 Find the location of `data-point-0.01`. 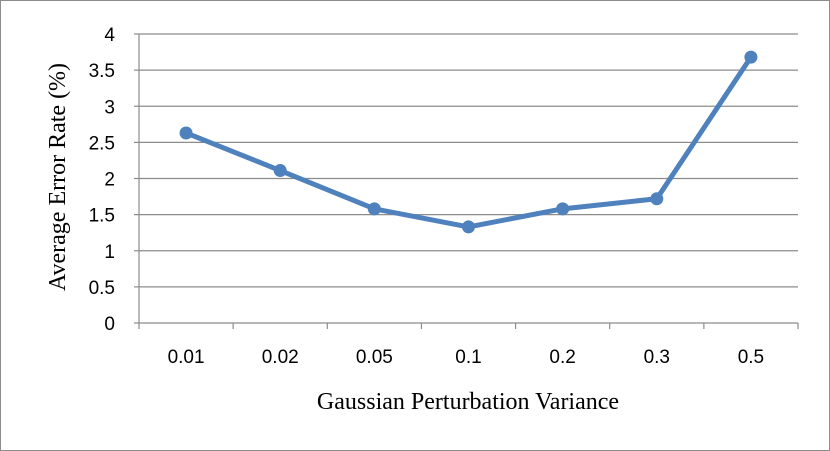

data-point-0.01 is located at coordinates (186, 133).